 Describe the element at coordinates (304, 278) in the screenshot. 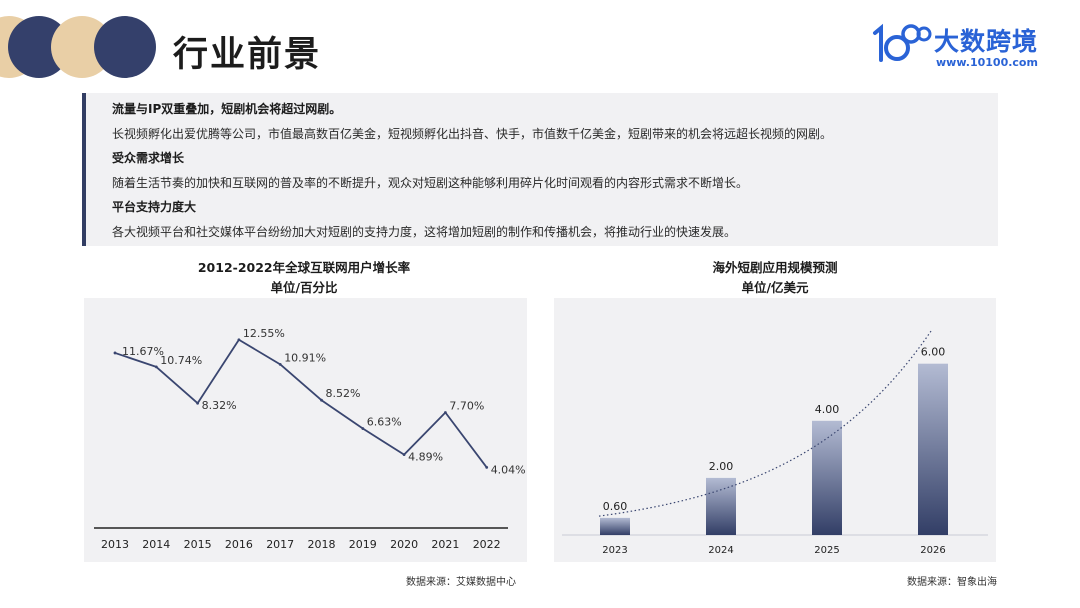

I see `line-chart-heading: 2012-2022年全球互联网用户增长率 单位/百分比` at that location.